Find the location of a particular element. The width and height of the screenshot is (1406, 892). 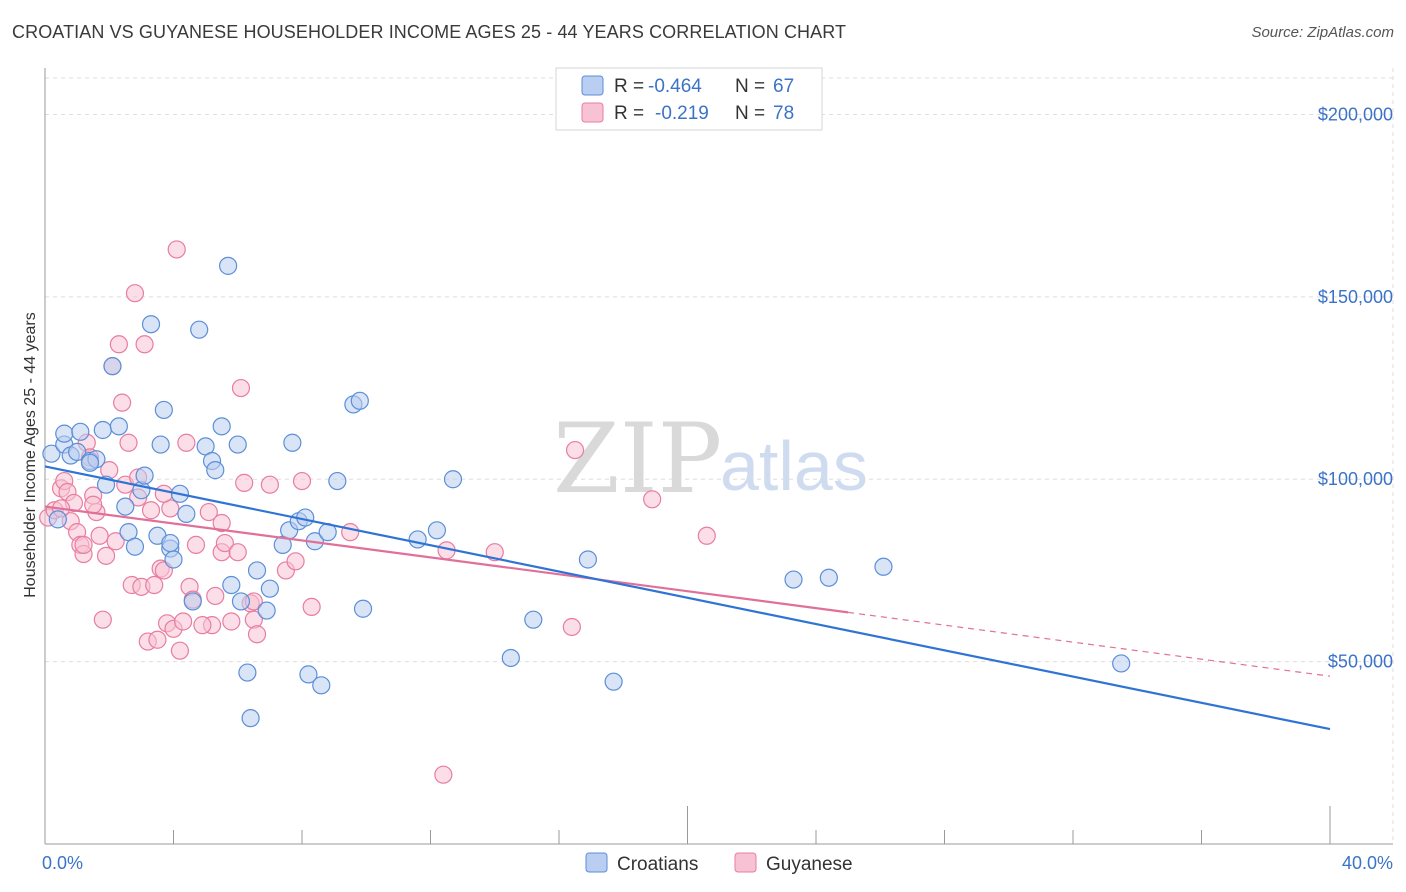

series-legend: Croatians Guyanese is located at coordinates (719, 863).